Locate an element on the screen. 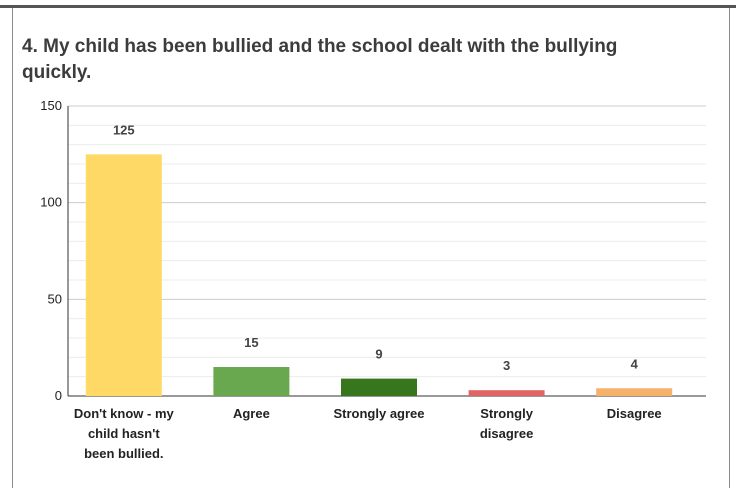 The height and width of the screenshot is (488, 736). y-tick-labels: 0 50 100 150 is located at coordinates (51, 250).